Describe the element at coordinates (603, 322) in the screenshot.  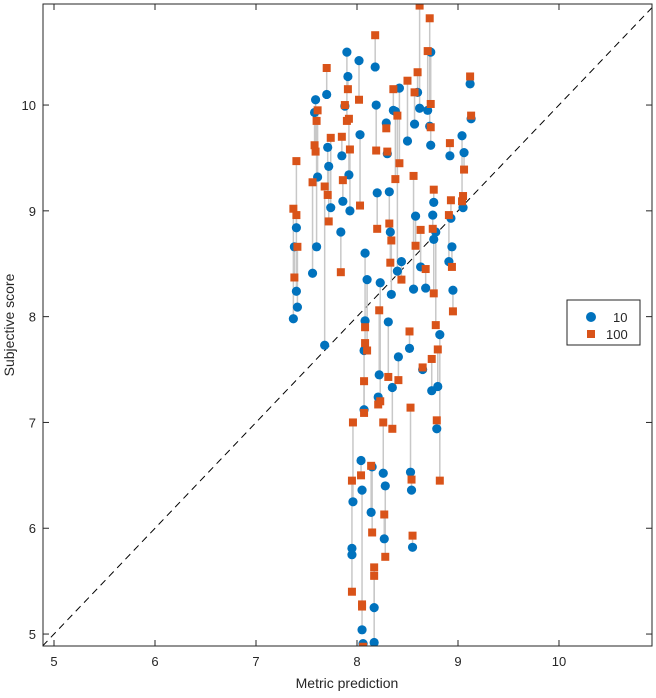
I see `legend: 10 100` at that location.